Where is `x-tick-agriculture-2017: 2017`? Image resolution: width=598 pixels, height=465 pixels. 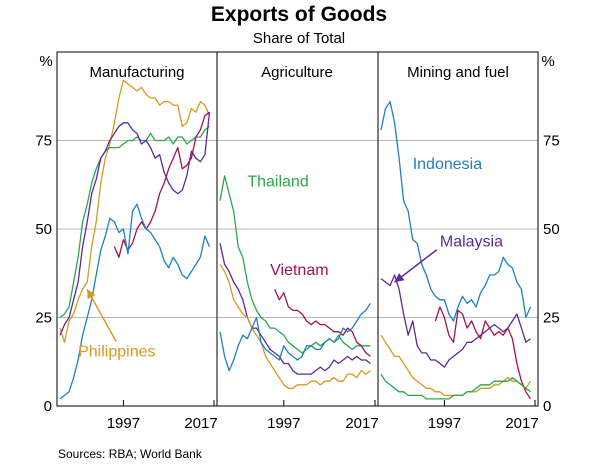
x-tick-agriculture-2017: 2017 is located at coordinates (361, 423).